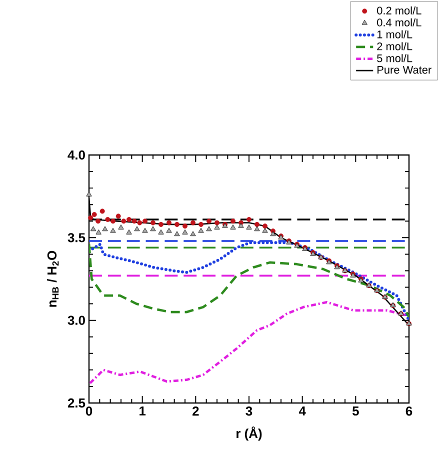  I want to click on legend-label: 2 mol/L, so click(394, 46).